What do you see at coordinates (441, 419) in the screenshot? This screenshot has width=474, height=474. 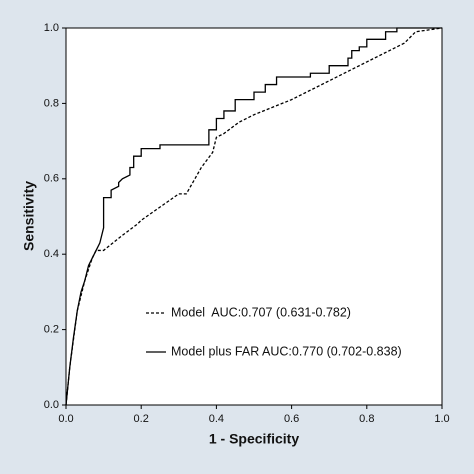 I see `x-tick-label: 1.0` at bounding box center [441, 419].